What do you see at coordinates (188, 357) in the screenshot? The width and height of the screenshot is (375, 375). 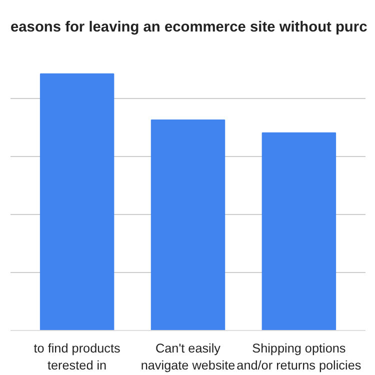 I see `x-tick-label: Can't easily navigate website` at bounding box center [188, 357].